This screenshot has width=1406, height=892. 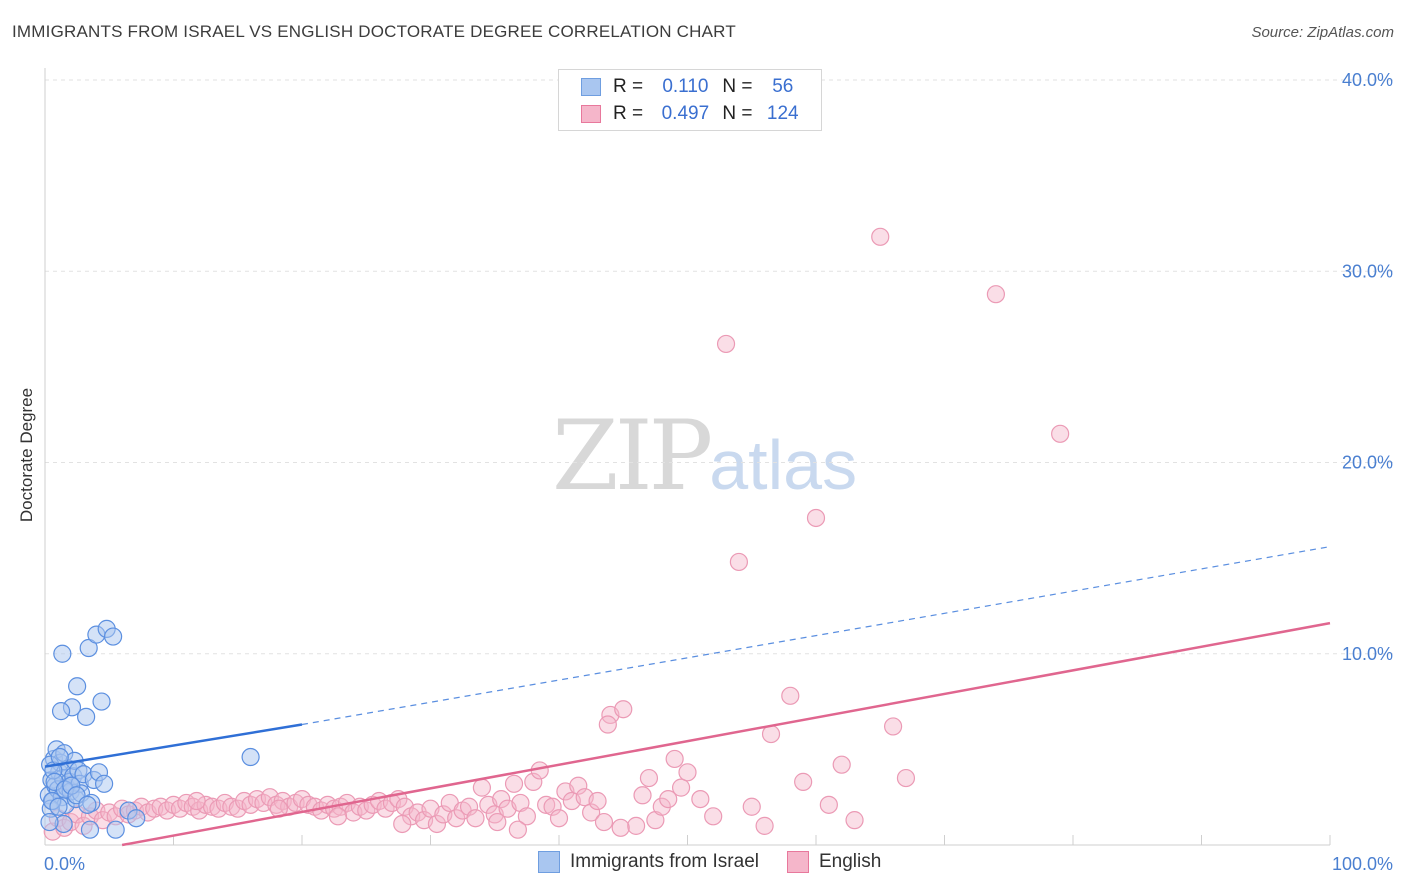 What do you see at coordinates (850, 861) in the screenshot?
I see `legend-label-english: English` at bounding box center [850, 861].